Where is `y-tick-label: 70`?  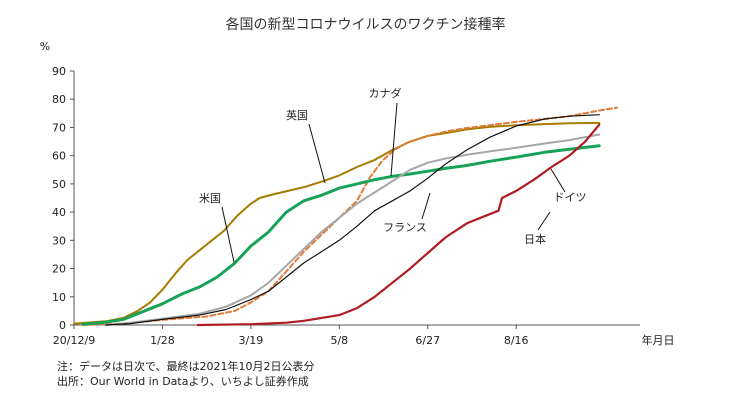 y-tick-label: 70 is located at coordinates (59, 127).